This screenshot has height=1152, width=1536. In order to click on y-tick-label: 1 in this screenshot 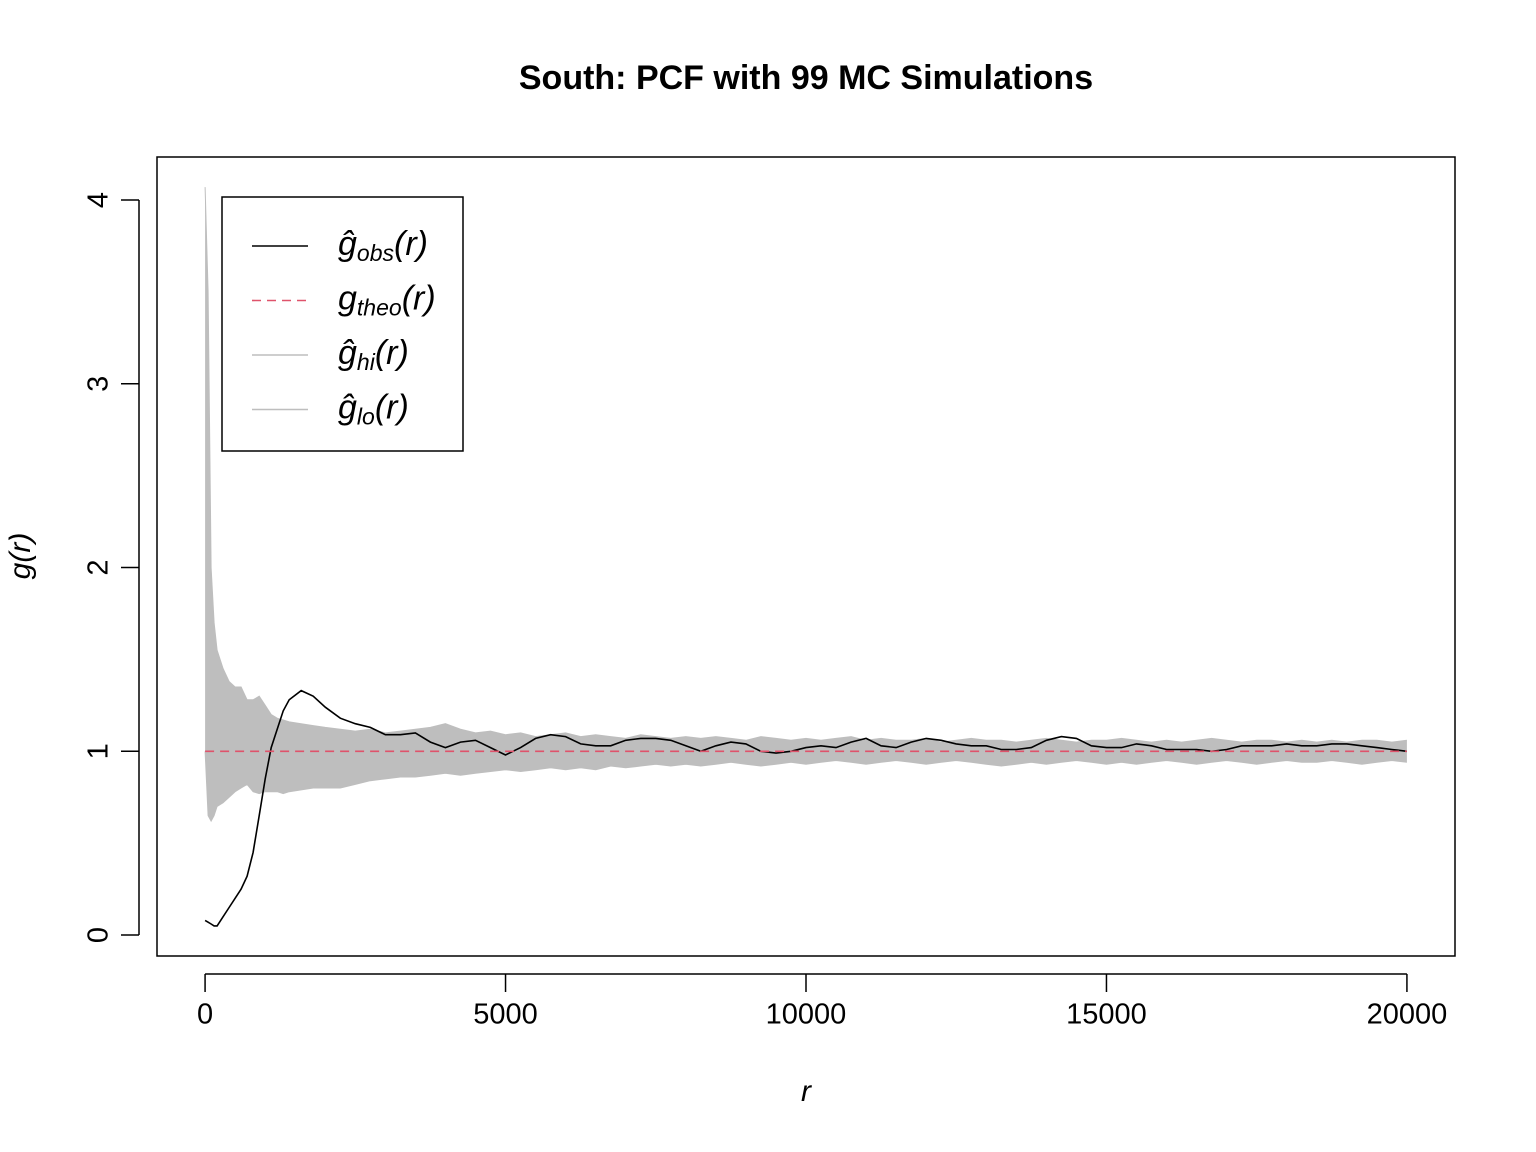, I will do `click(99, 751)`.